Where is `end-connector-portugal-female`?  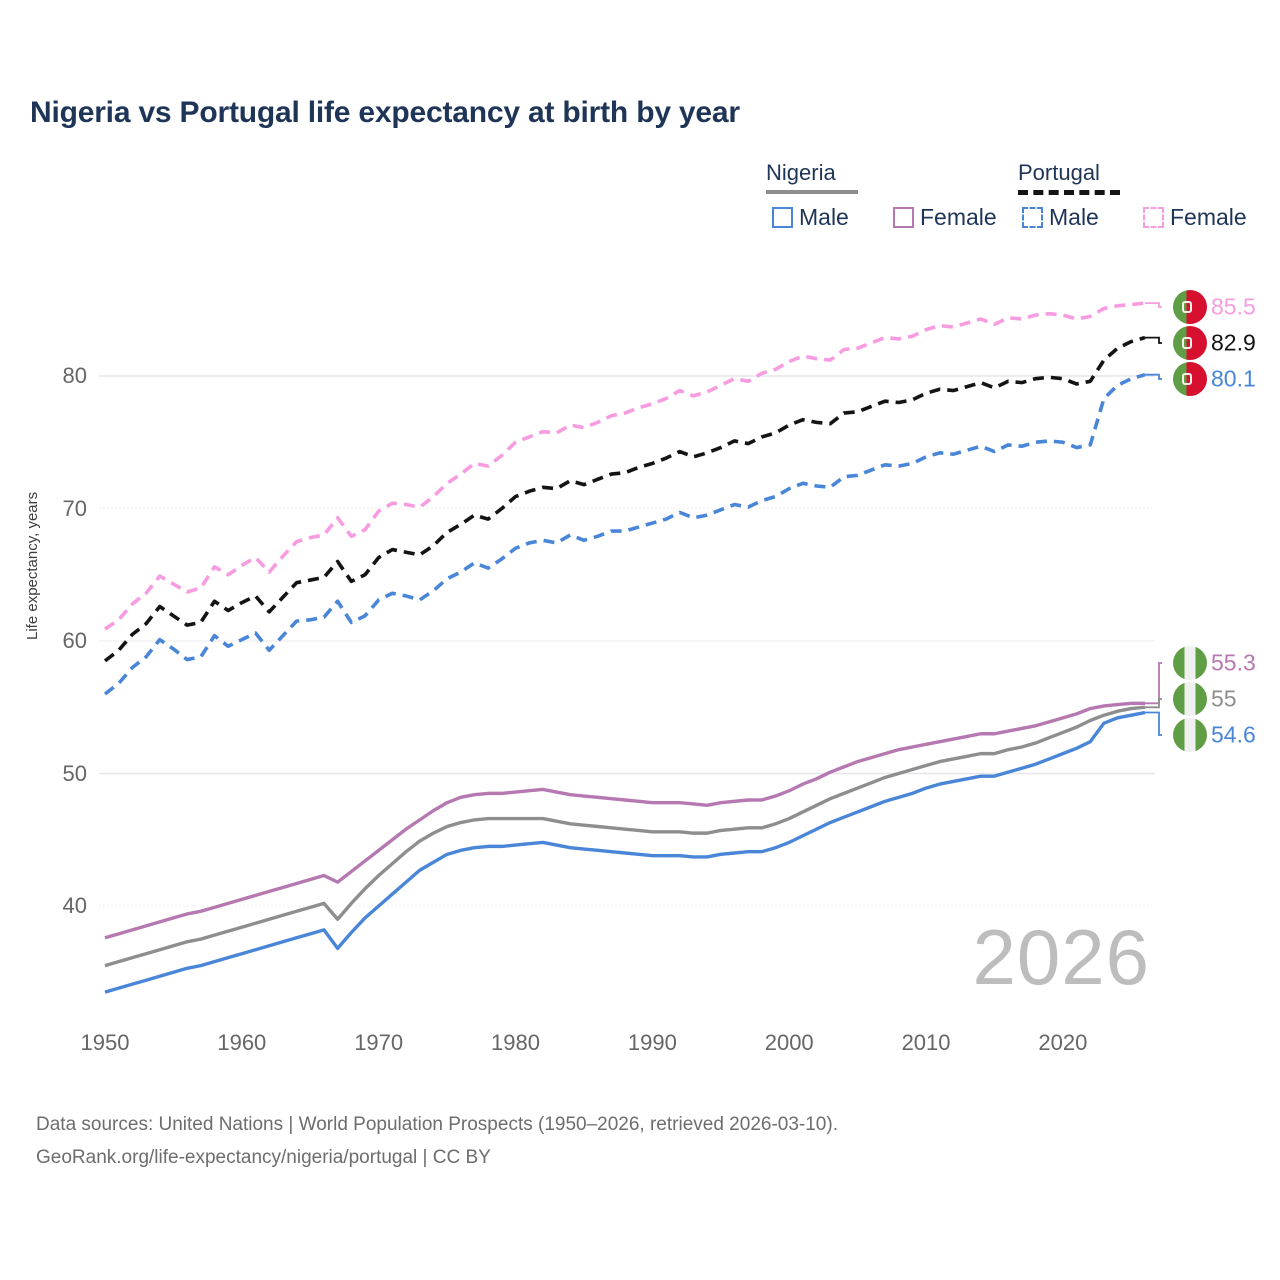 end-connector-portugal-female is located at coordinates (1153, 305).